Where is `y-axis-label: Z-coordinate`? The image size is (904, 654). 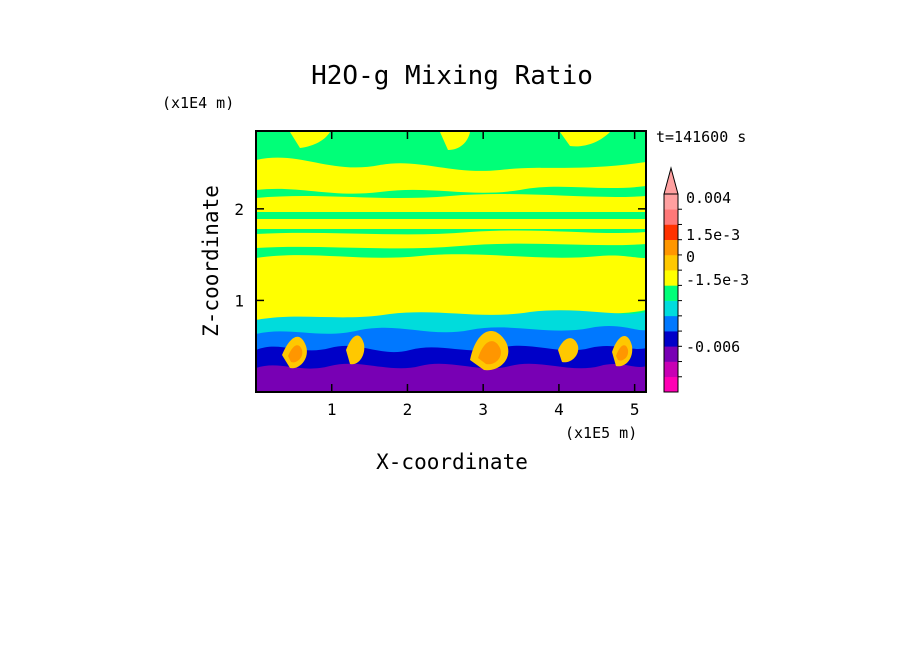 y-axis-label: Z-coordinate is located at coordinates (211, 261).